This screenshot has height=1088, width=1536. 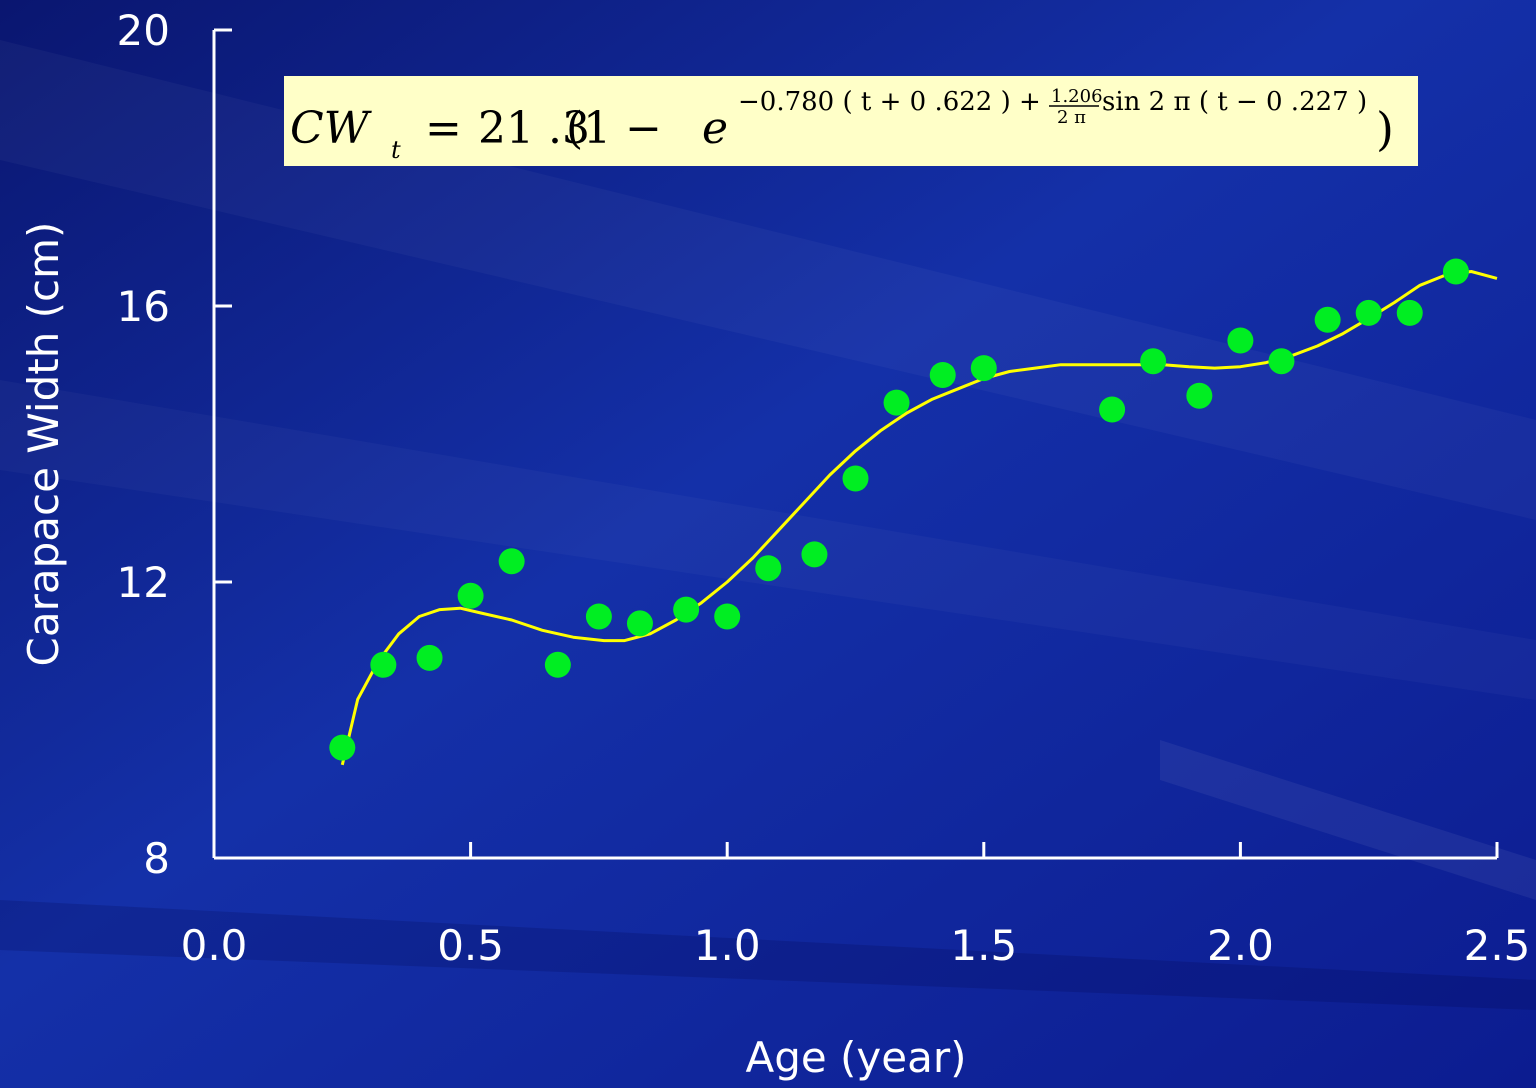 What do you see at coordinates (534, 128) in the screenshot?
I see `formula-asymptote: 21 .3` at bounding box center [534, 128].